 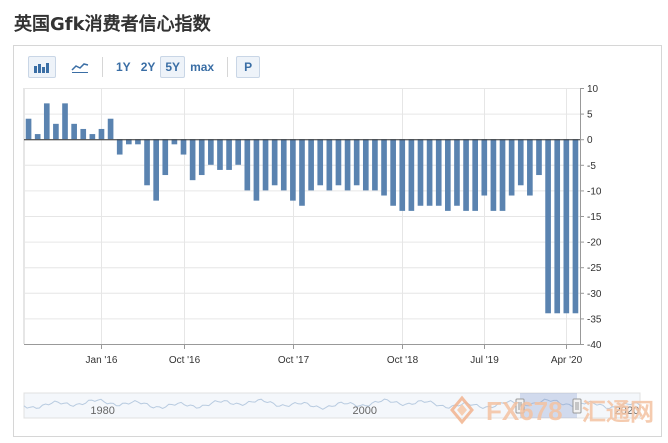 I want to click on y-tick-label: -20, so click(x=594, y=243).